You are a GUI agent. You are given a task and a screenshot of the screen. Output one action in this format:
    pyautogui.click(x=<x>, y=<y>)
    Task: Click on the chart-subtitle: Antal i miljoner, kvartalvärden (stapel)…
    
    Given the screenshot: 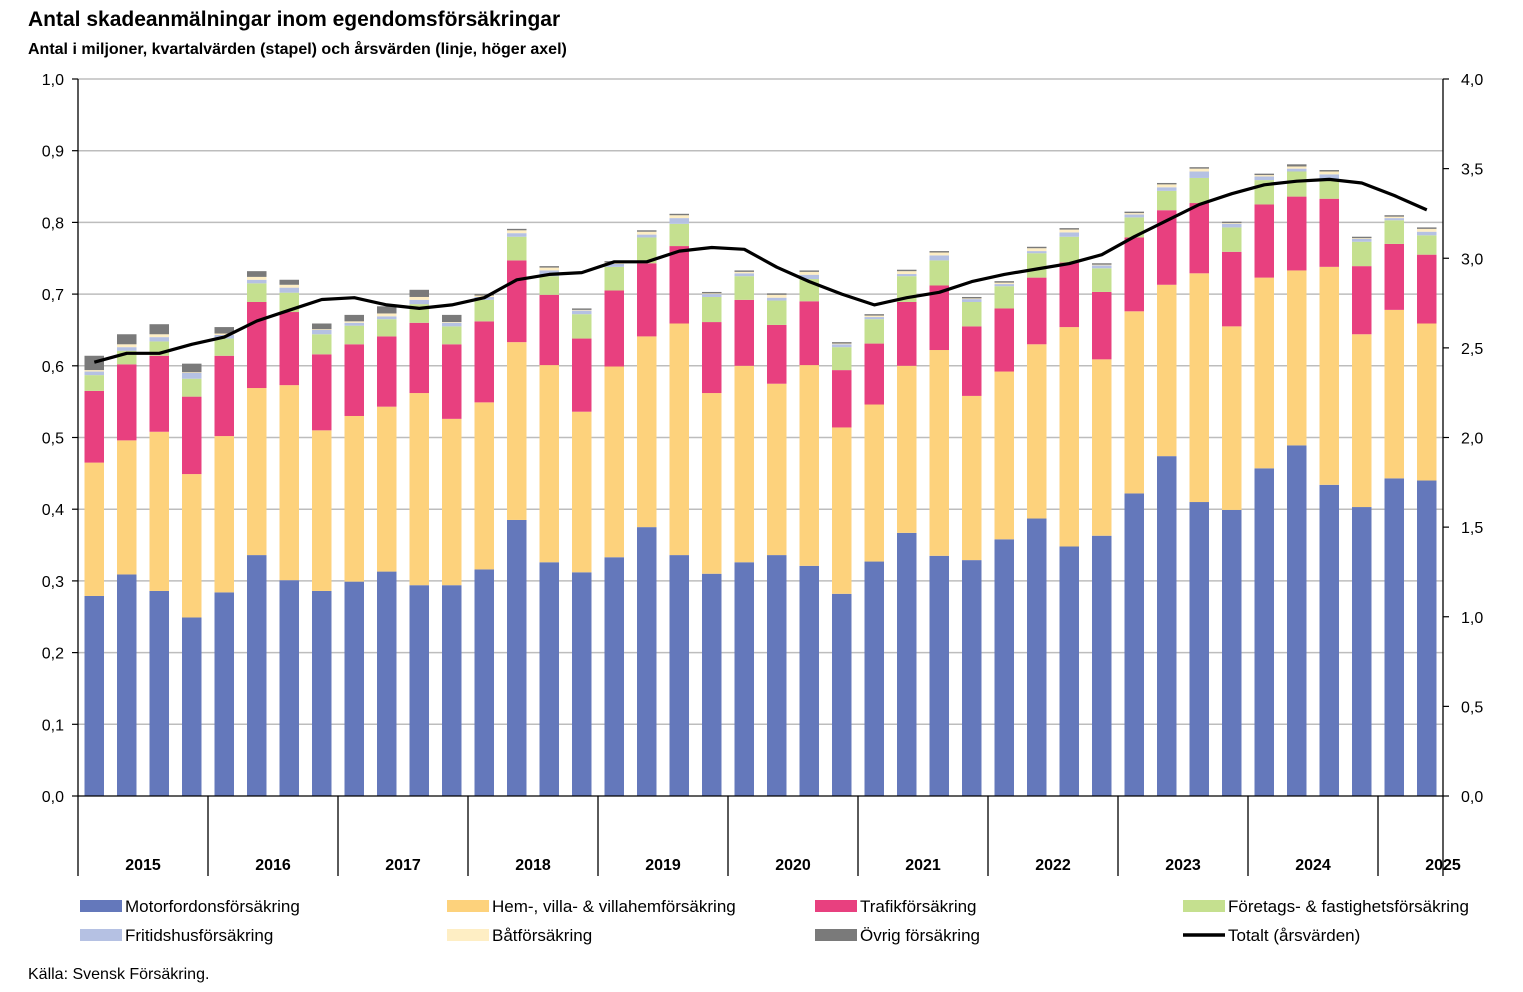 What is the action you would take?
    pyautogui.click(x=297, y=49)
    